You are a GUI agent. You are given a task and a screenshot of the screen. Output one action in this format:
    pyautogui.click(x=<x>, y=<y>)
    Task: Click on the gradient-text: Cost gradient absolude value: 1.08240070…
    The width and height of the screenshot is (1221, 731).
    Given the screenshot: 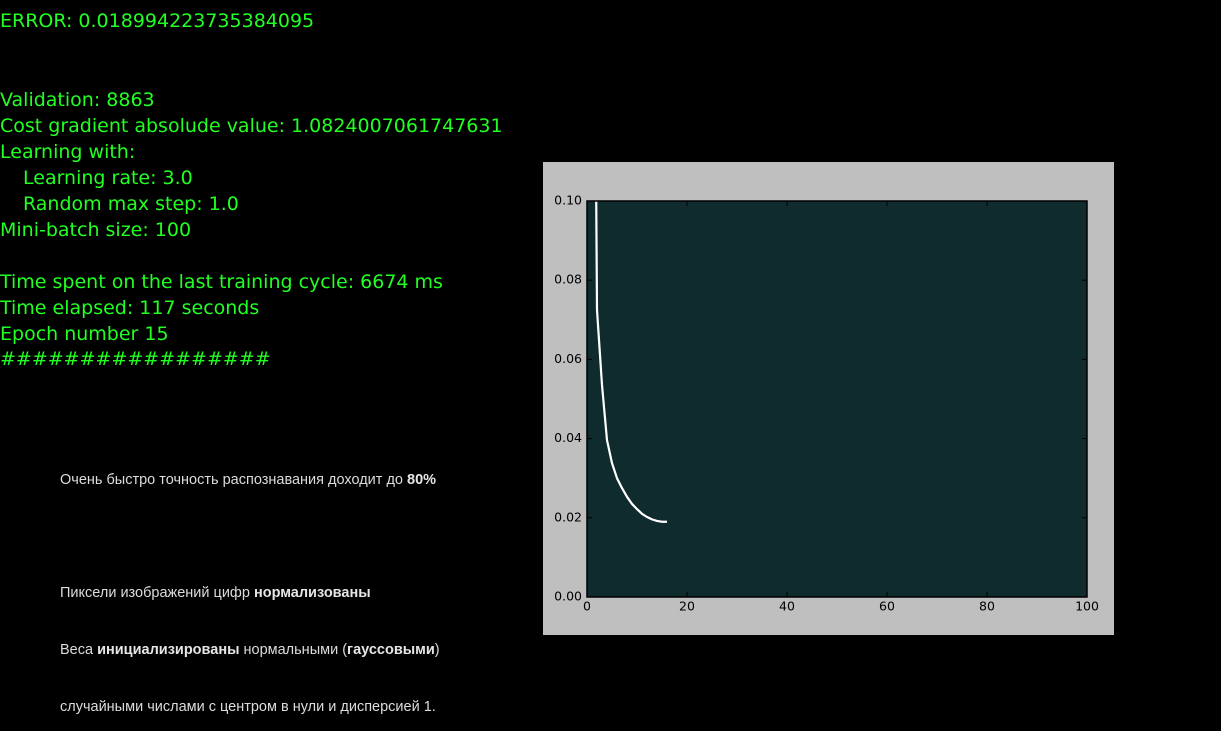 What is the action you would take?
    pyautogui.click(x=251, y=126)
    